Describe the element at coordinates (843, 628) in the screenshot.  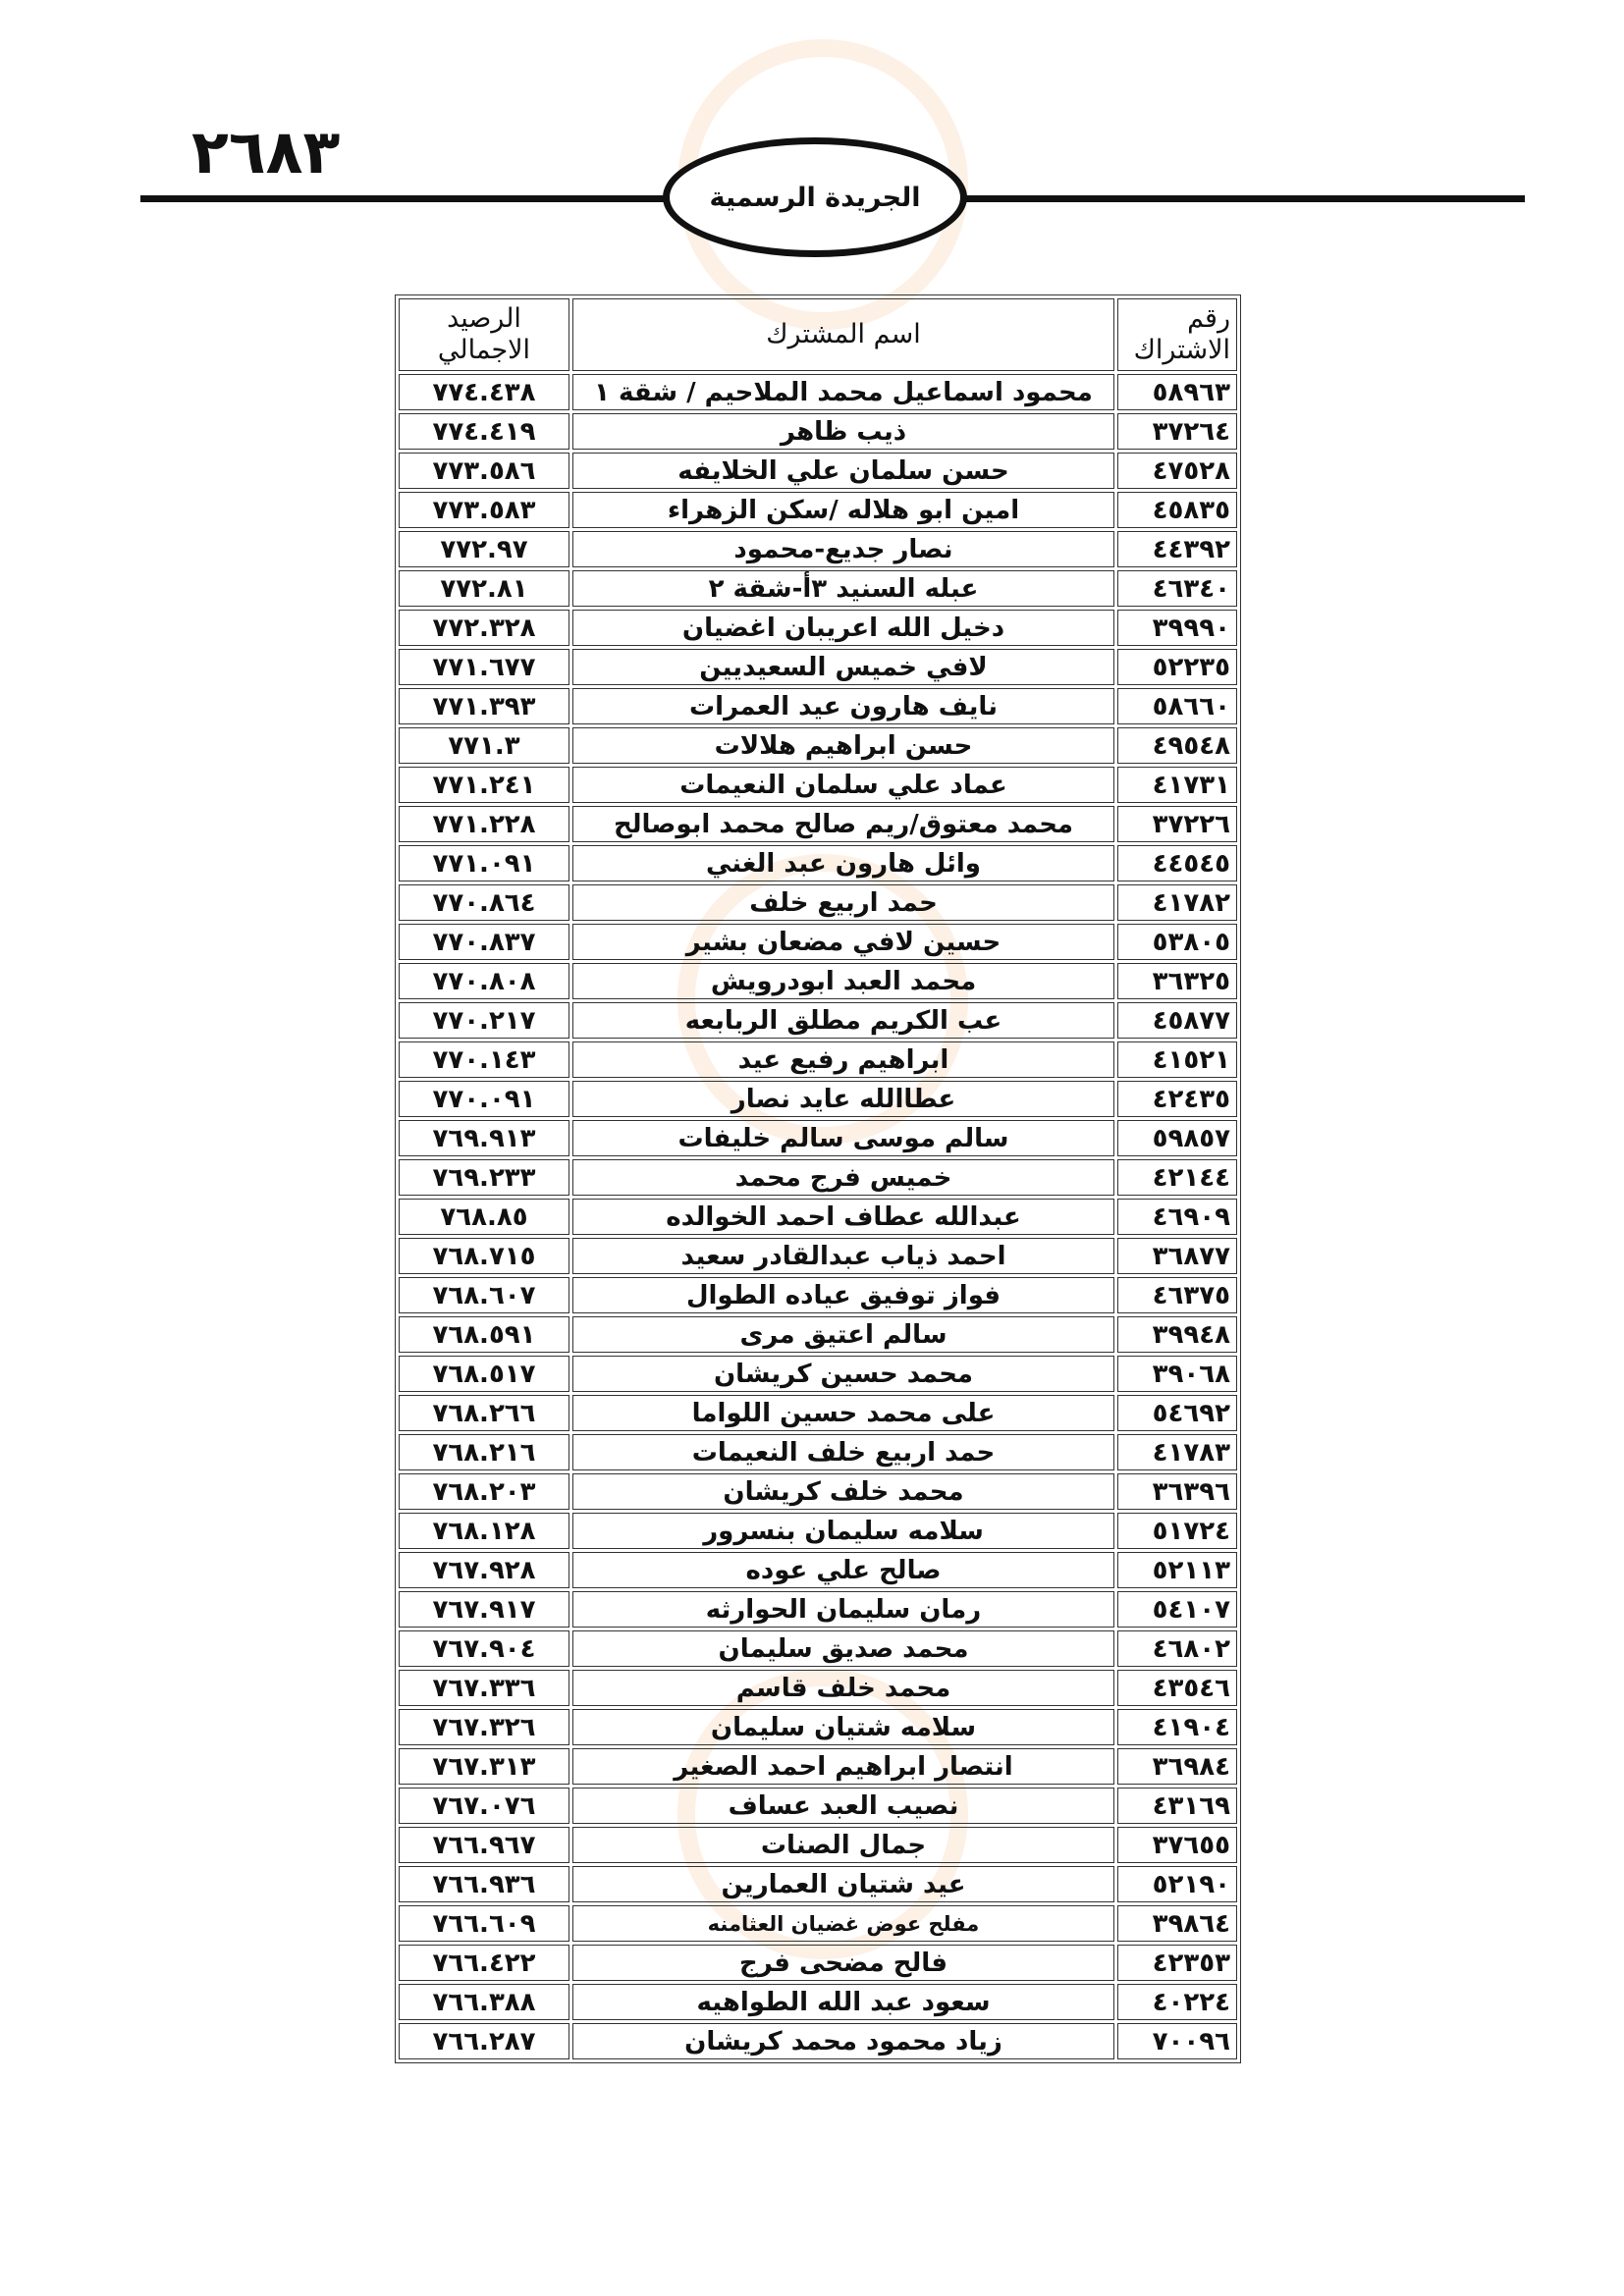
I see `subscriber-name: دخيل الله اعريبان اغضيان` at that location.